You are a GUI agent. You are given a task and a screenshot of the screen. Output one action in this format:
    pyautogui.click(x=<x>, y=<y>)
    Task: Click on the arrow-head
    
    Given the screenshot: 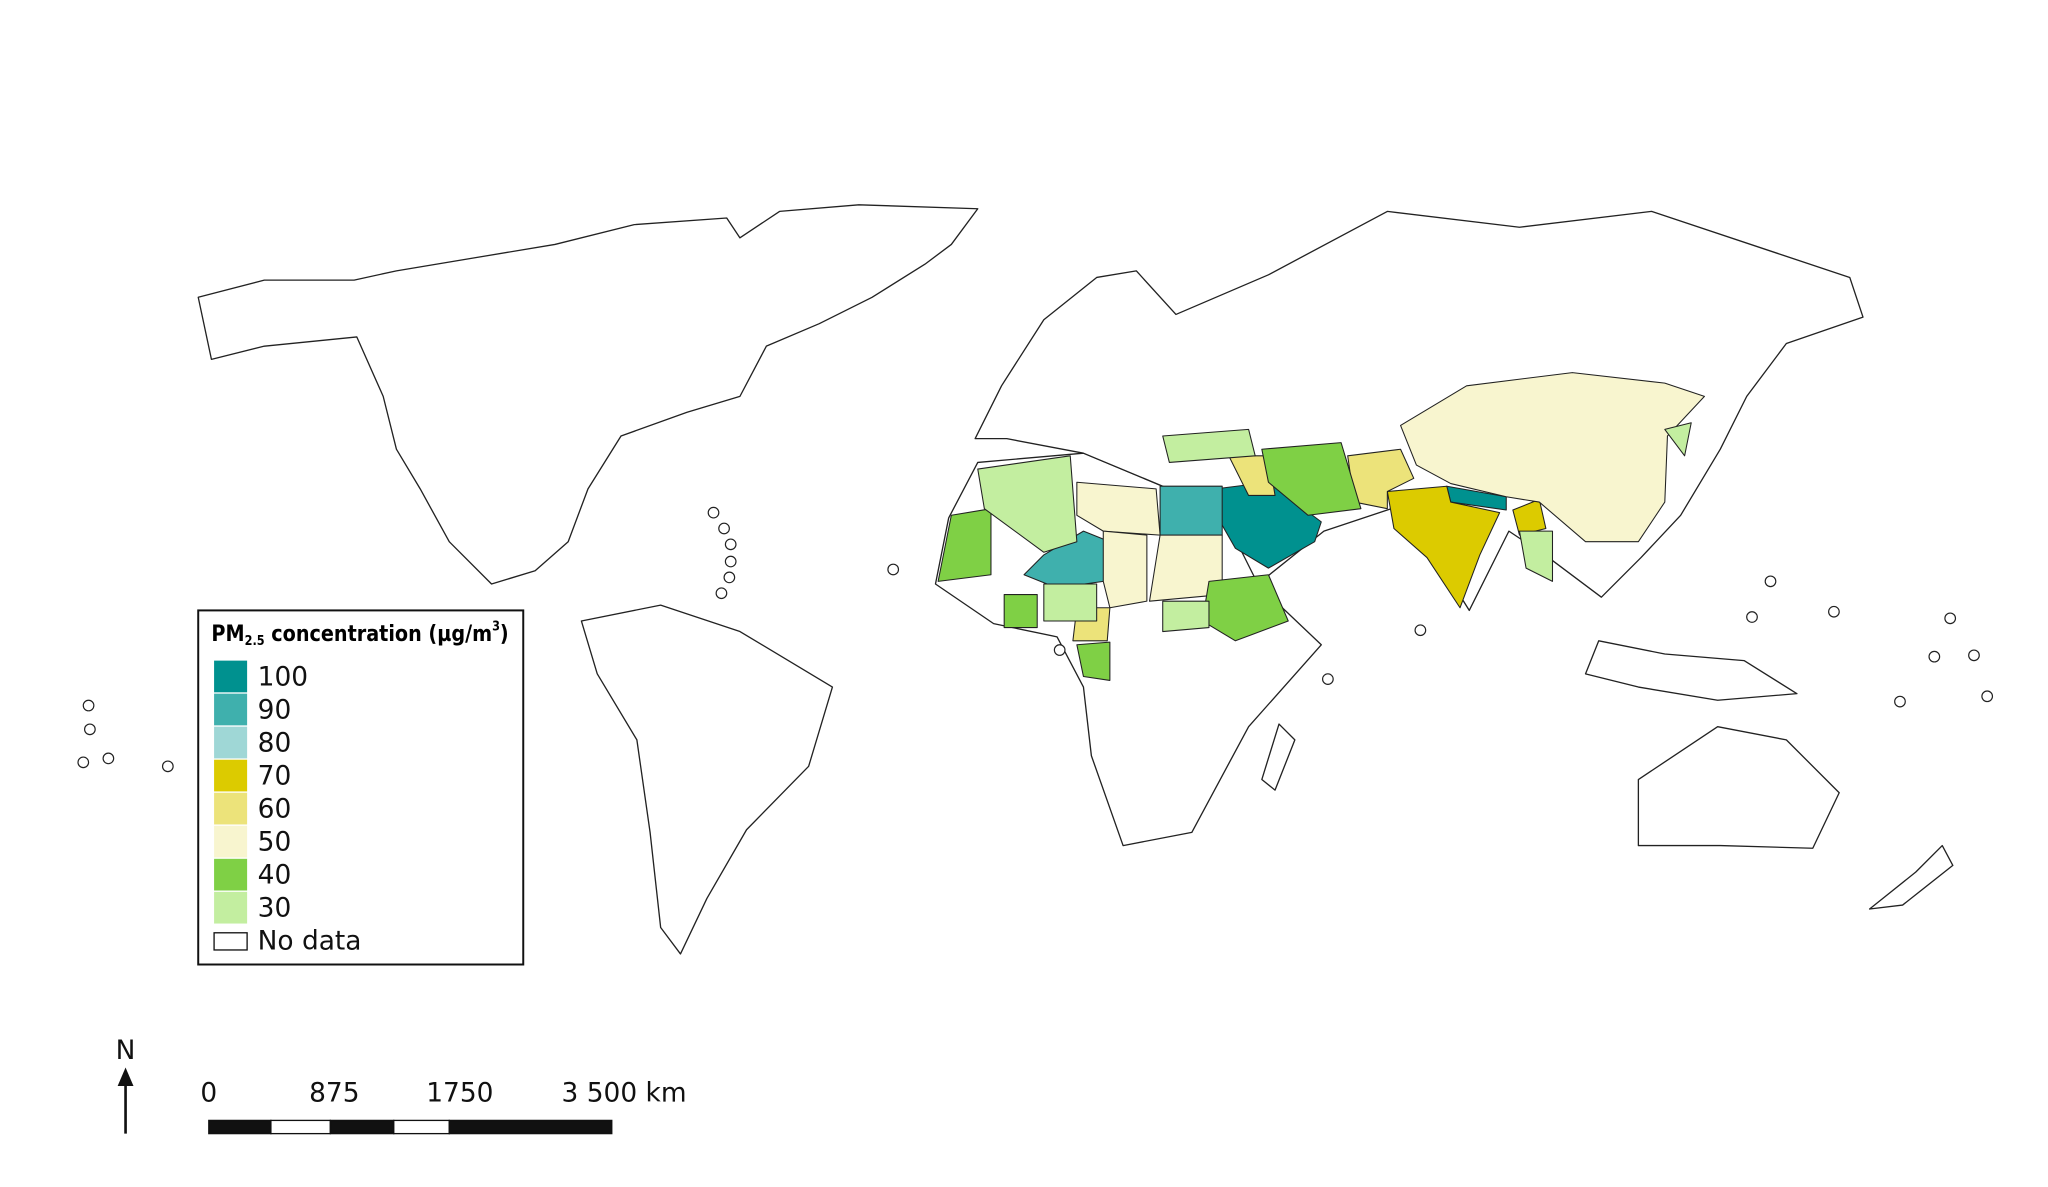 What is the action you would take?
    pyautogui.click(x=125, y=1077)
    